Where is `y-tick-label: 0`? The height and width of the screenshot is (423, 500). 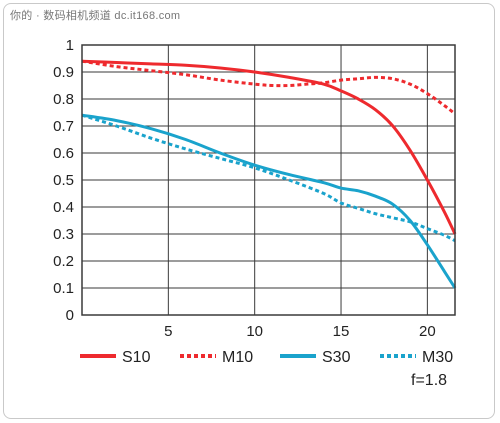 y-tick-label: 0 is located at coordinates (70, 315).